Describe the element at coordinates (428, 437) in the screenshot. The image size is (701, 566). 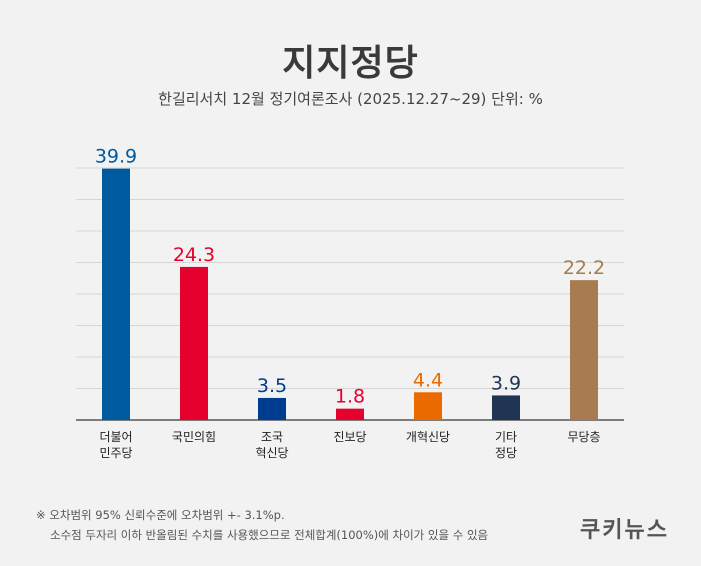
I see `x-tick-label: 개혁신당` at that location.